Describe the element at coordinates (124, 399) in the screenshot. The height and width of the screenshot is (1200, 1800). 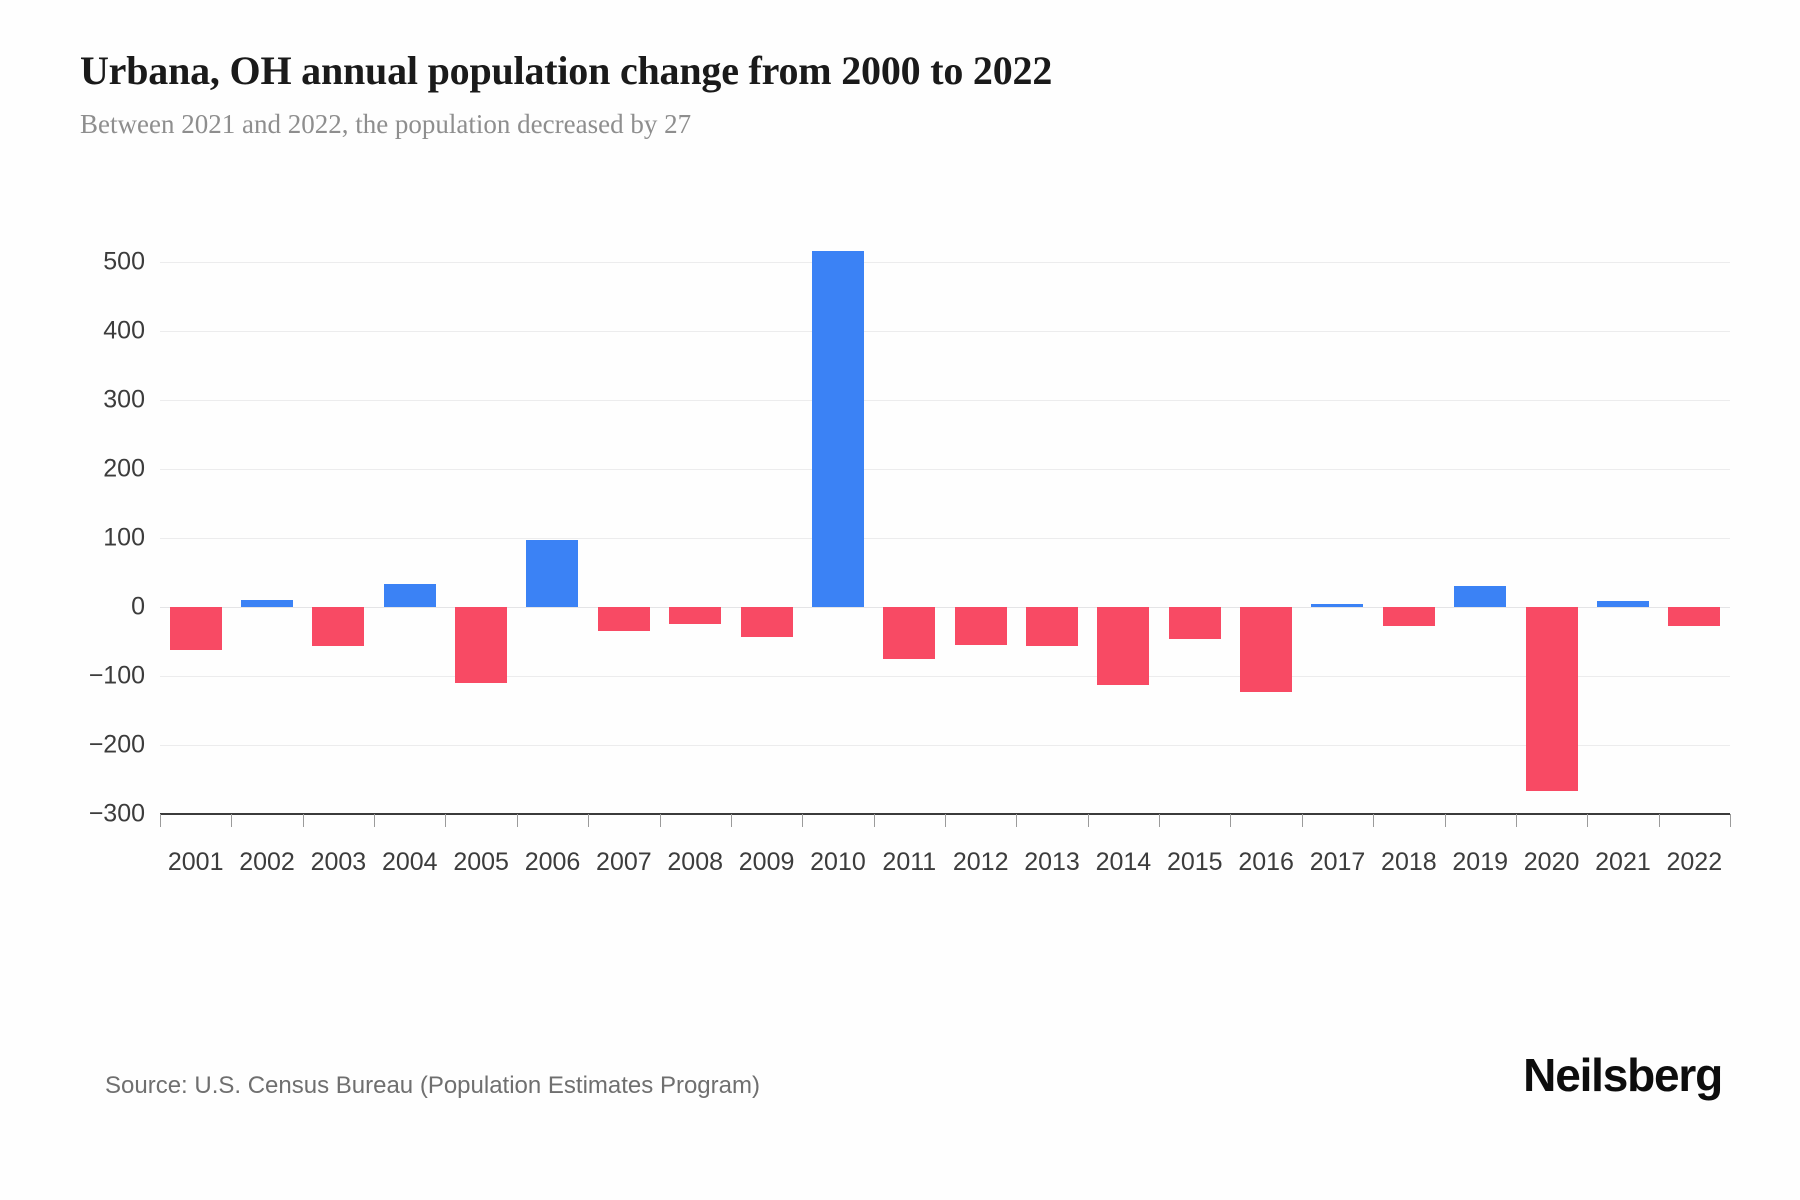
I see `y-axis-tick-label: 300` at that location.